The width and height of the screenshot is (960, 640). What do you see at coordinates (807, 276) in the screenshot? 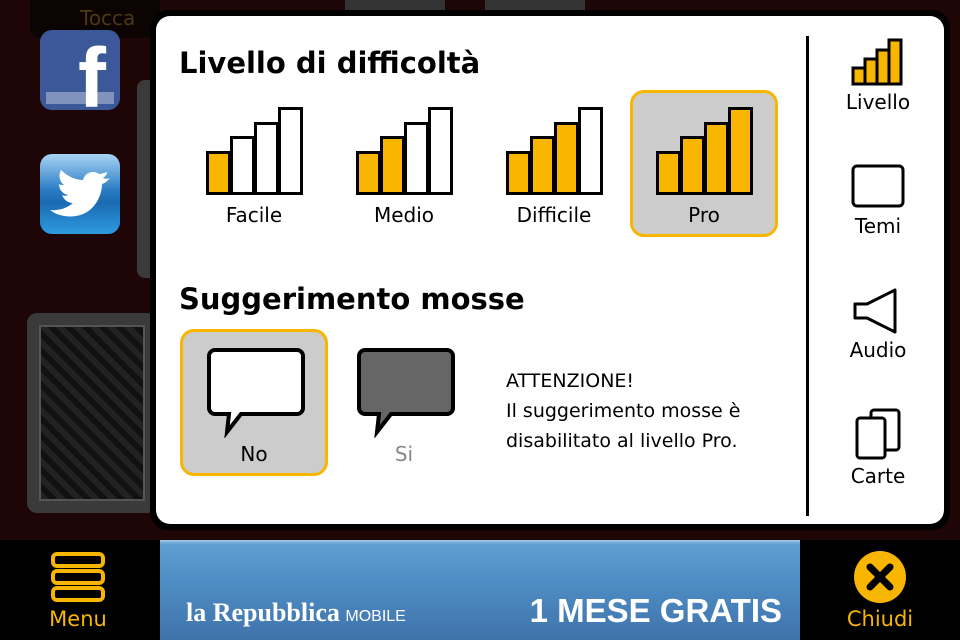
I see `divider` at bounding box center [807, 276].